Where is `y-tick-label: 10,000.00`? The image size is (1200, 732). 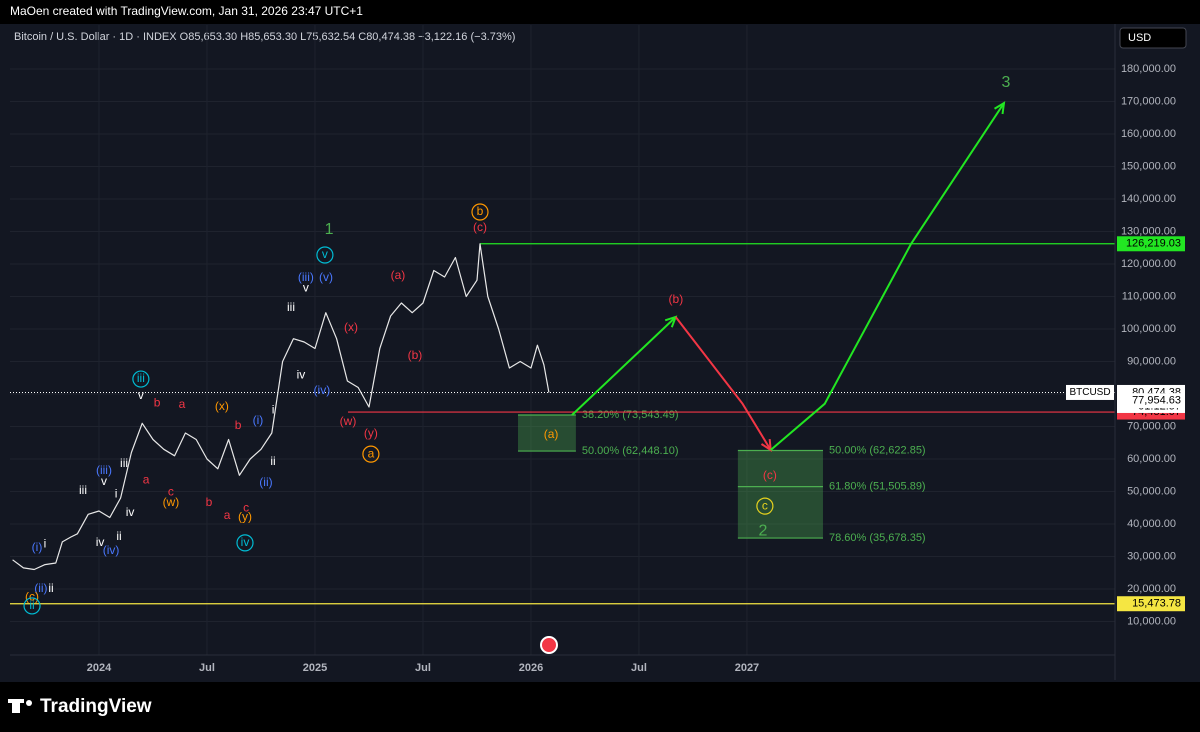 y-tick-label: 10,000.00 is located at coordinates (1151, 621).